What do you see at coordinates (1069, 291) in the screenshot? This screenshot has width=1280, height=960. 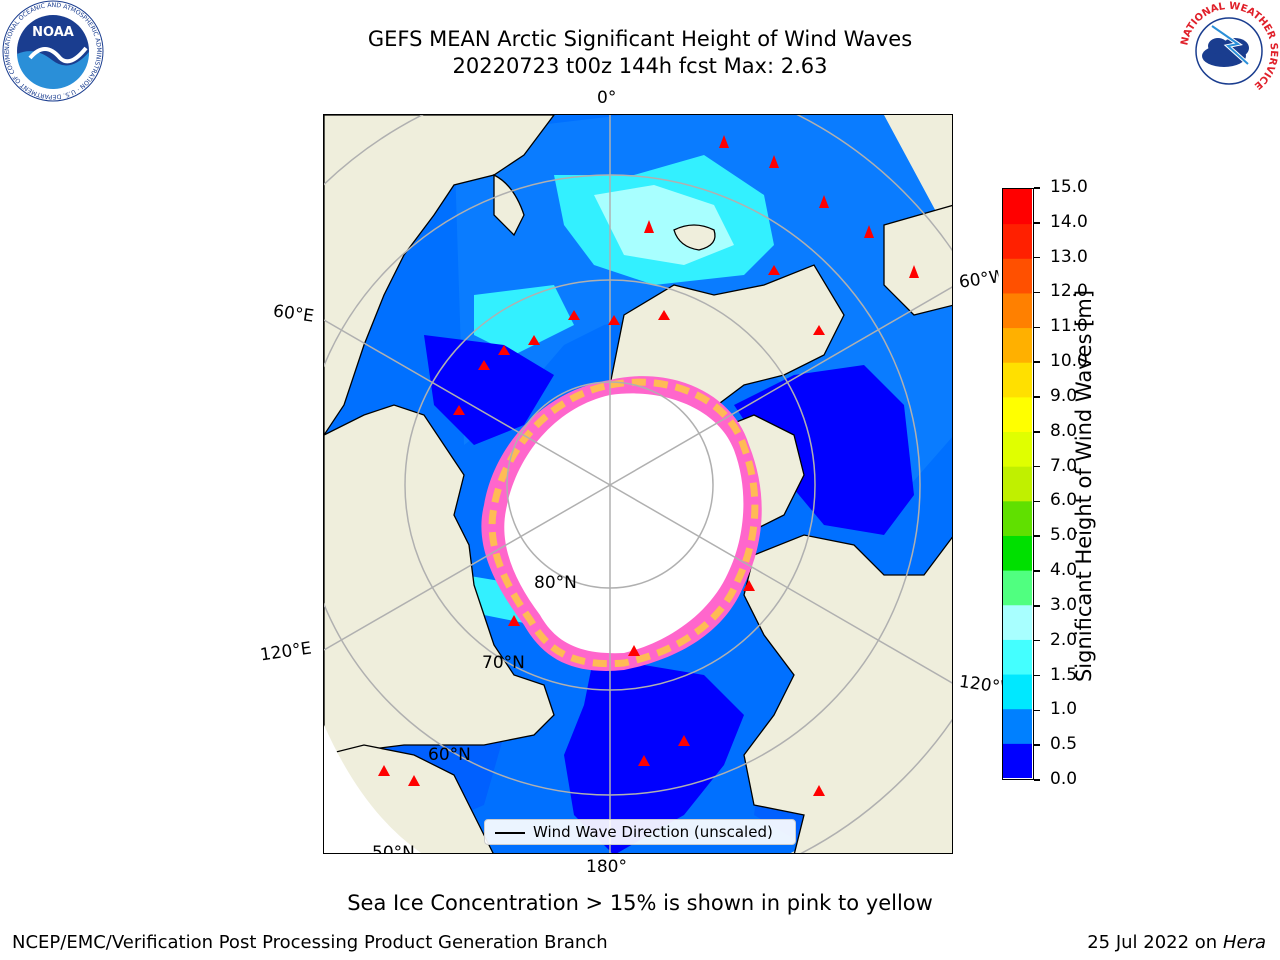 I see `colorbar-tick-label: 12.0` at bounding box center [1069, 291].